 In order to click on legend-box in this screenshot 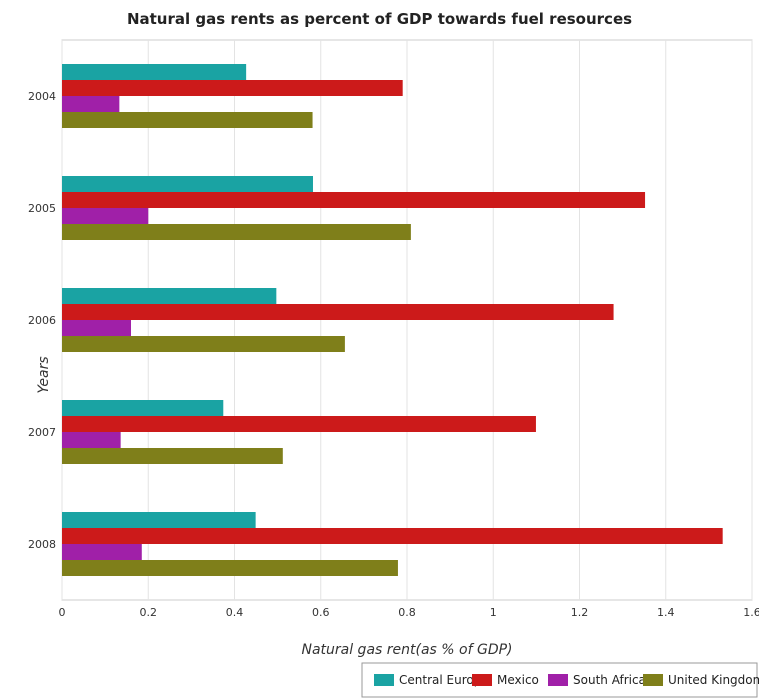, I will do `click(559, 680)`.